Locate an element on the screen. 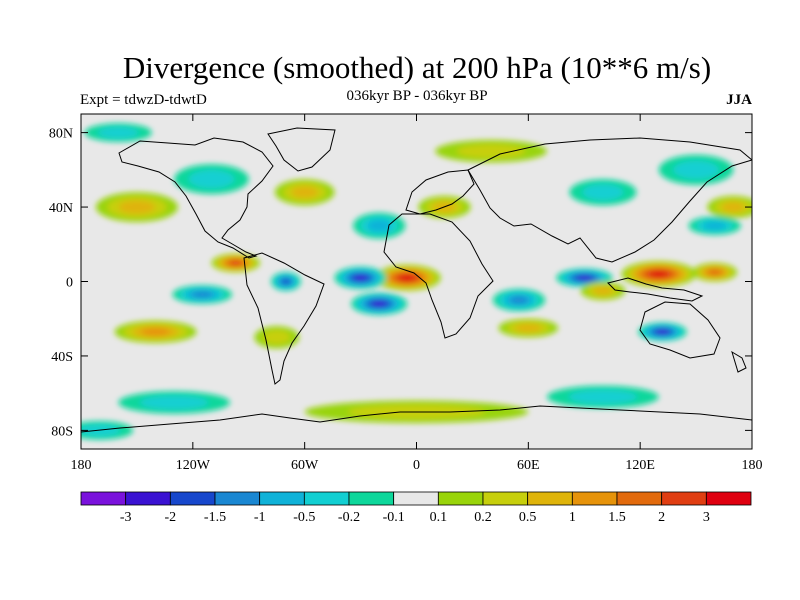 This screenshot has height=600, width=800. coastline-greenland is located at coordinates (301, 149).